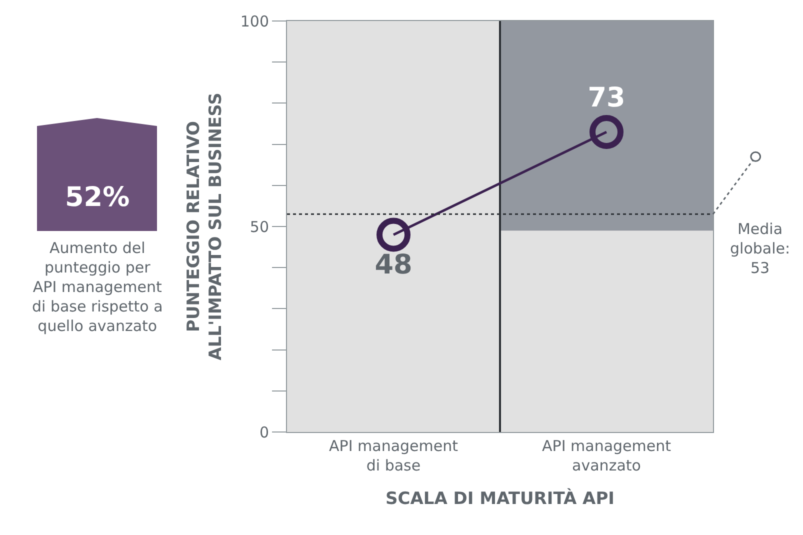  I want to click on text: Aumento del punteggio per API management di base rispetto a quello avanzato, so click(97, 287).